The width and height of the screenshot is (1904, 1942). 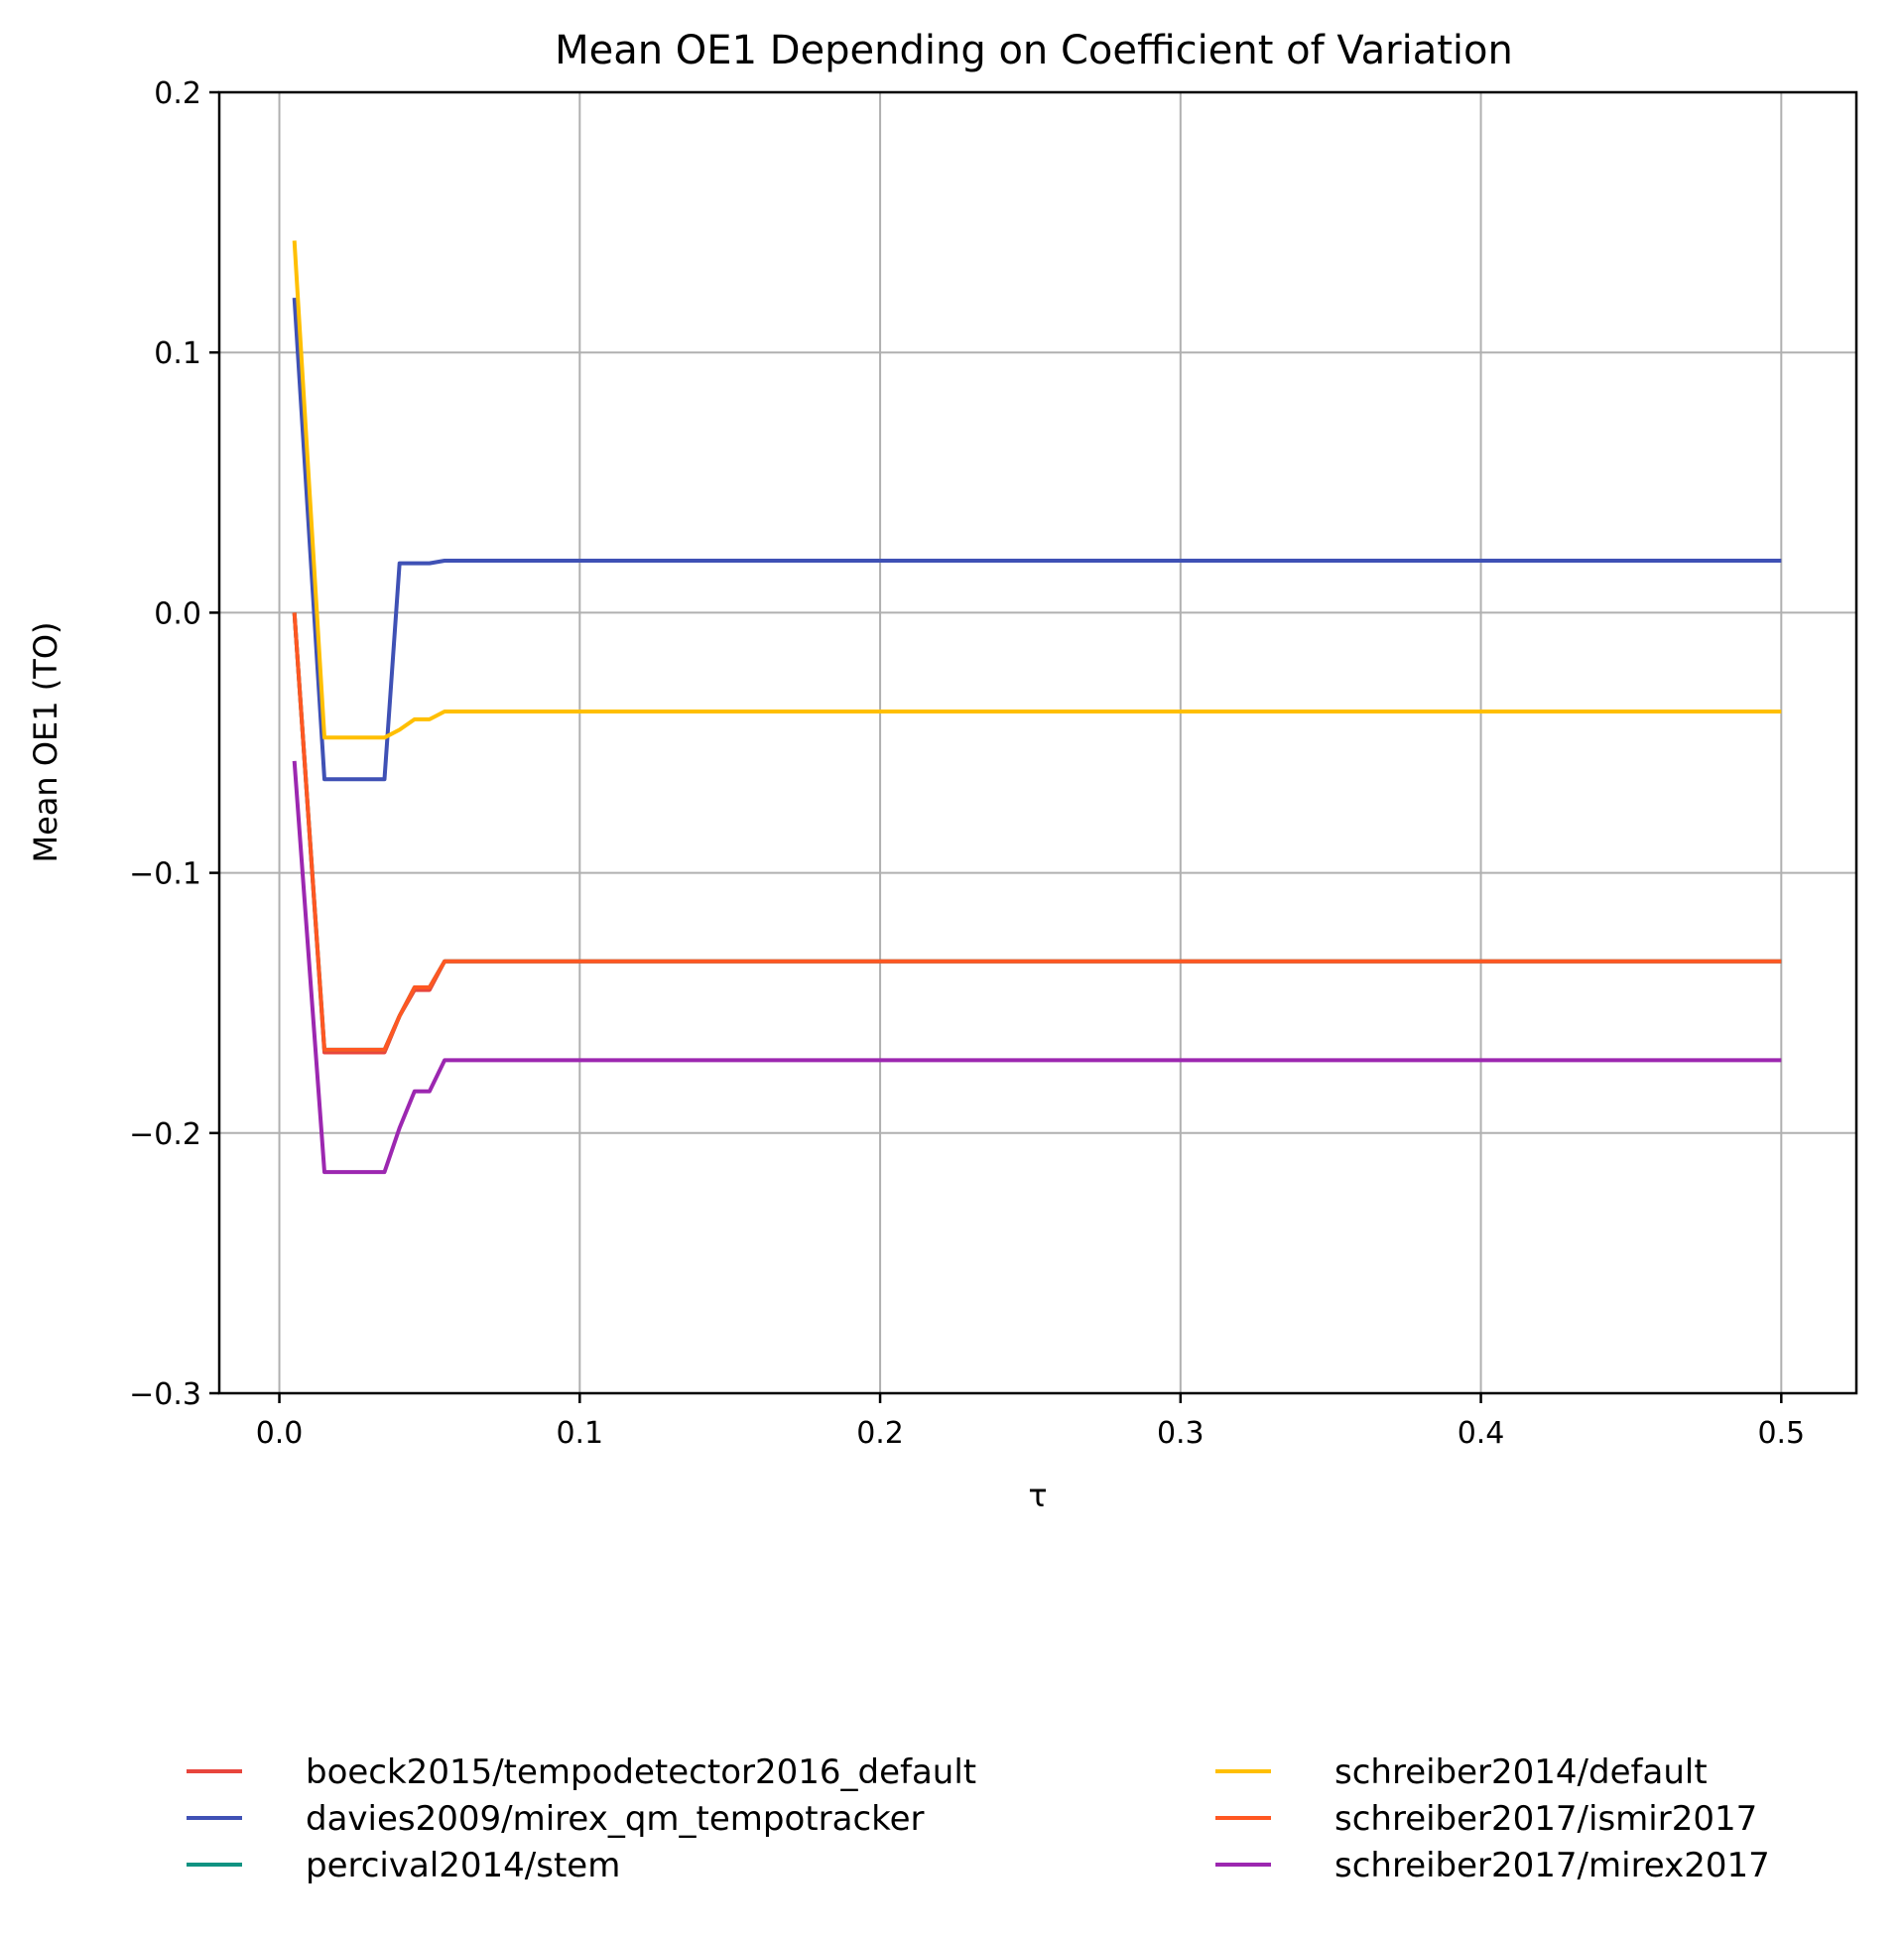 What do you see at coordinates (1521, 1772) in the screenshot?
I see `legend-label: schreiber2014/default` at bounding box center [1521, 1772].